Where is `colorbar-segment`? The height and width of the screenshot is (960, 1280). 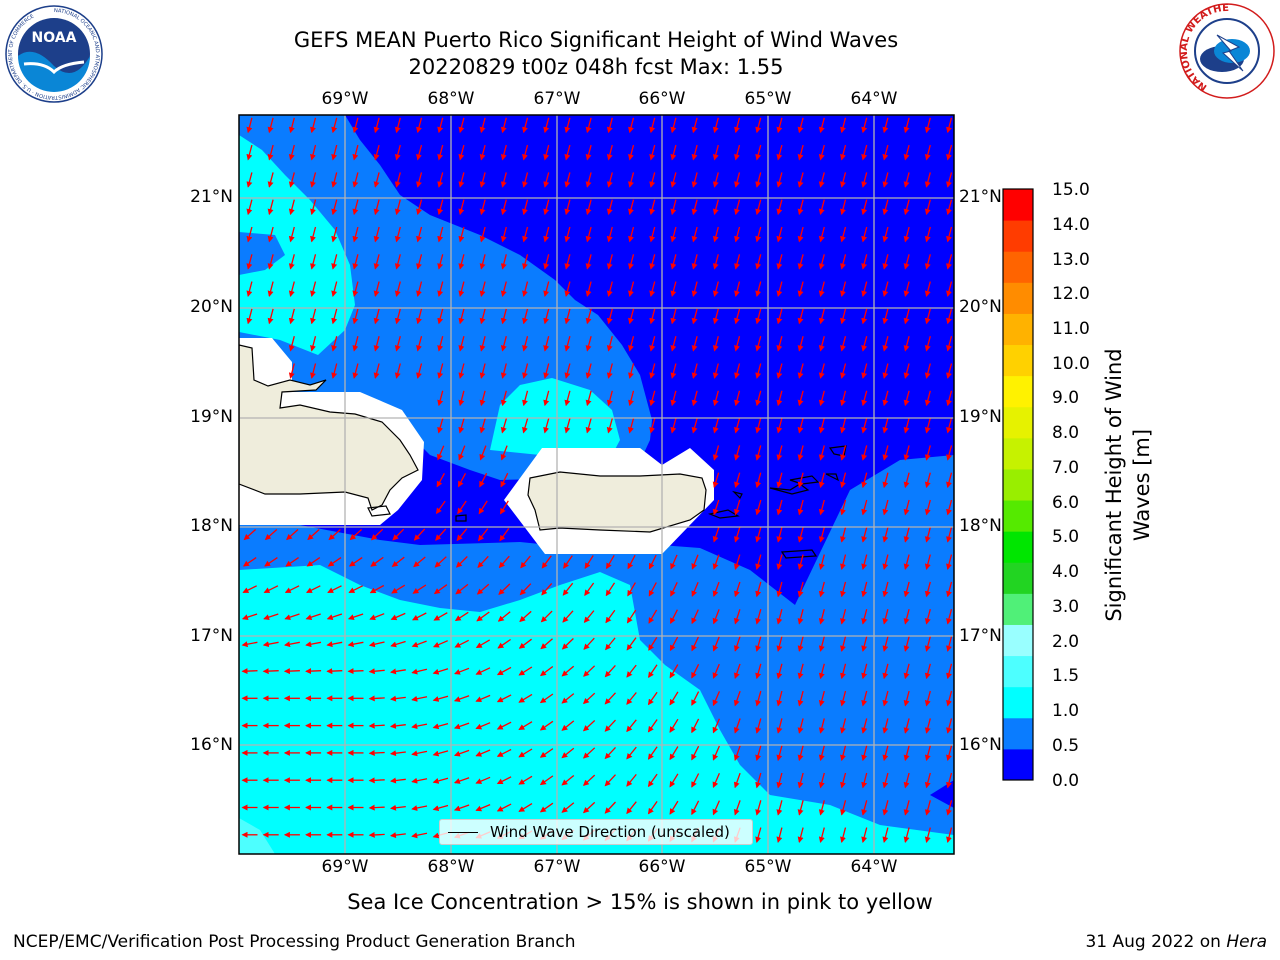
colorbar-segment is located at coordinates (1018, 484).